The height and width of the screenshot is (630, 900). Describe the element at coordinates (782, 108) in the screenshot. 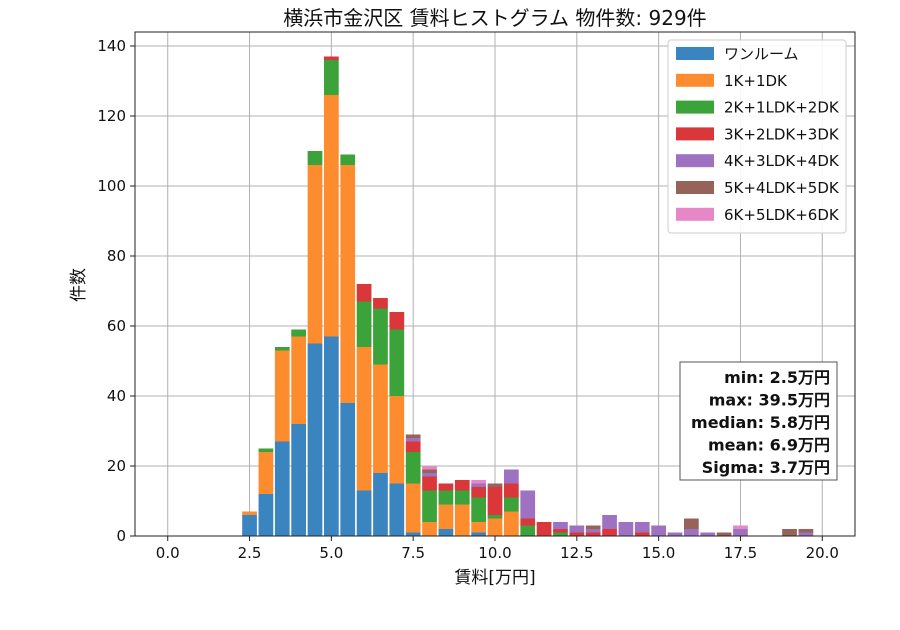

I see `legend-label: 2K+1LDK+2DK` at that location.